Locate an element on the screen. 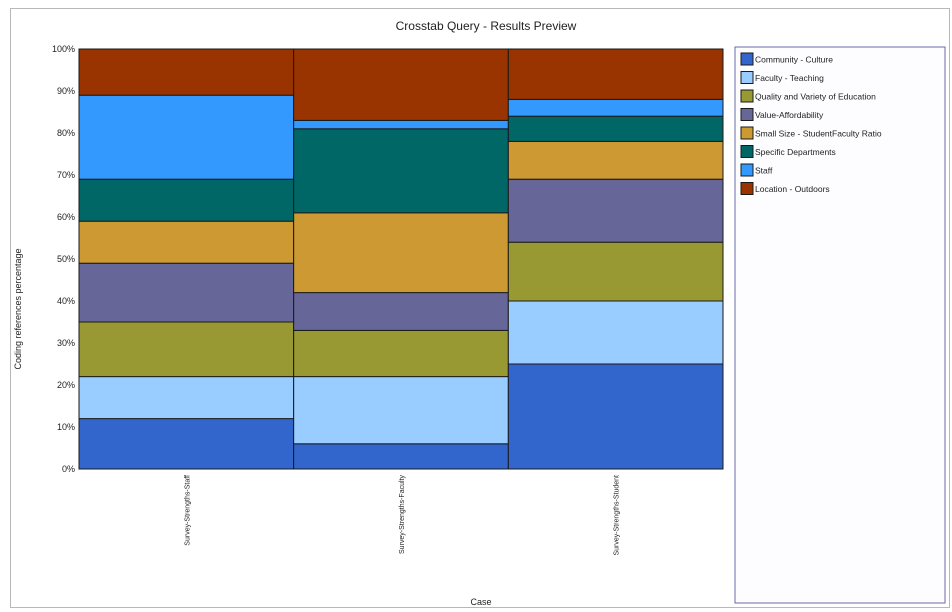  x-tick-label: Survey-Strengths-Student is located at coordinates (617, 515).